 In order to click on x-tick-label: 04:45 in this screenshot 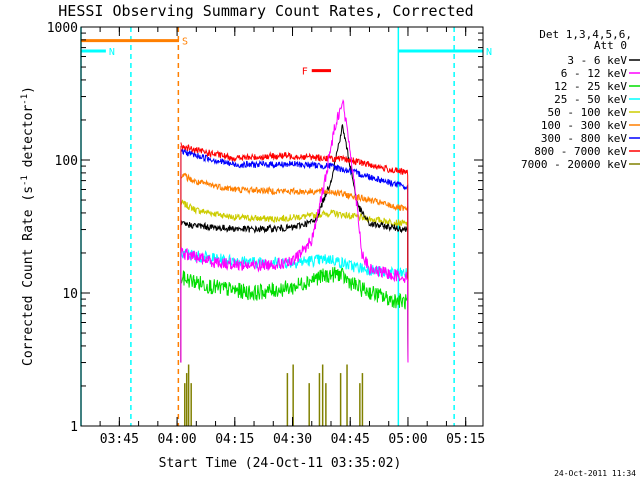, I will do `click(350, 439)`.